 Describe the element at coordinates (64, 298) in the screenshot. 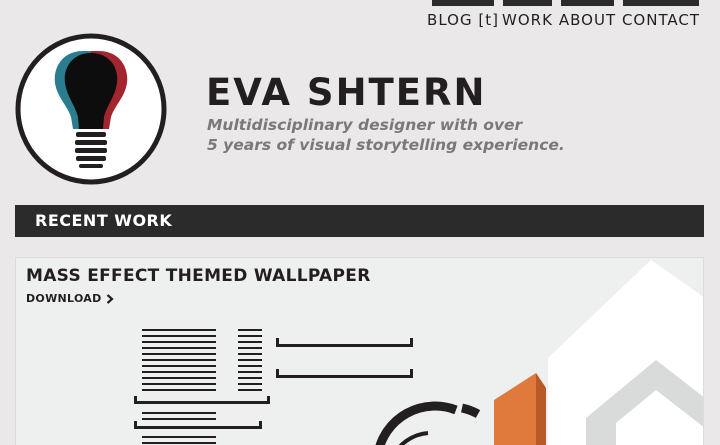

I see `download-label: DOWNLOAD` at that location.